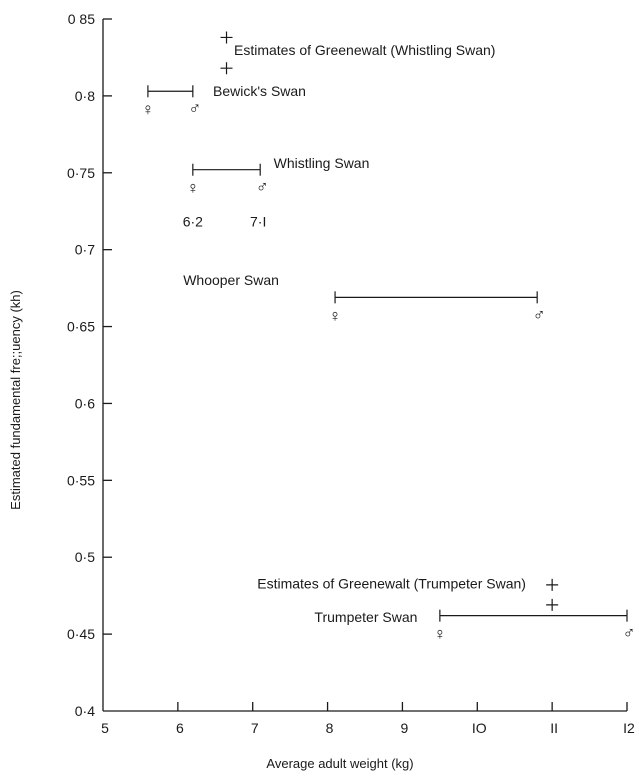  What do you see at coordinates (405, 728) in the screenshot?
I see `x-tick-label: 9` at bounding box center [405, 728].